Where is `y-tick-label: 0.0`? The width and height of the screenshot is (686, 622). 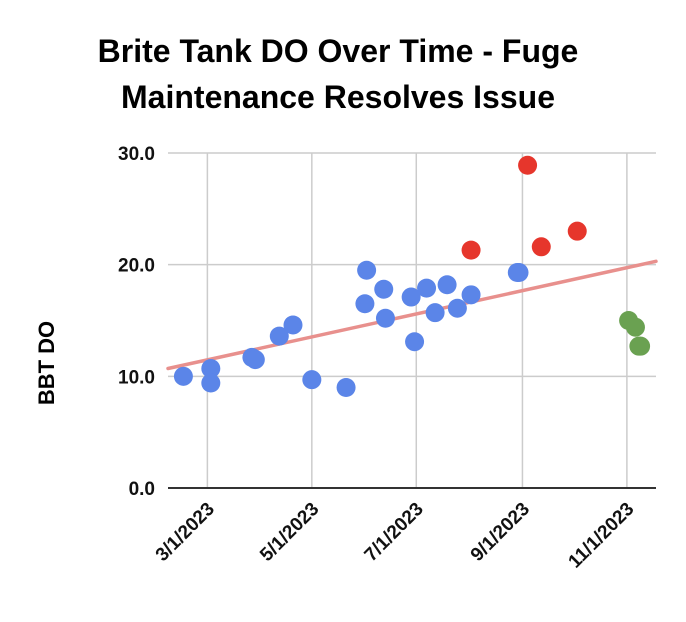 y-tick-label: 0.0 is located at coordinates (142, 489).